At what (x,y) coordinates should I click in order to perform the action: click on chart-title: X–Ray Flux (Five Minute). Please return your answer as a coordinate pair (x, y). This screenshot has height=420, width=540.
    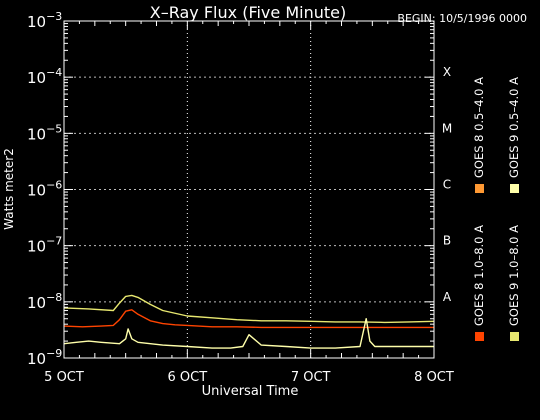
    Looking at the image, I should click on (248, 12).